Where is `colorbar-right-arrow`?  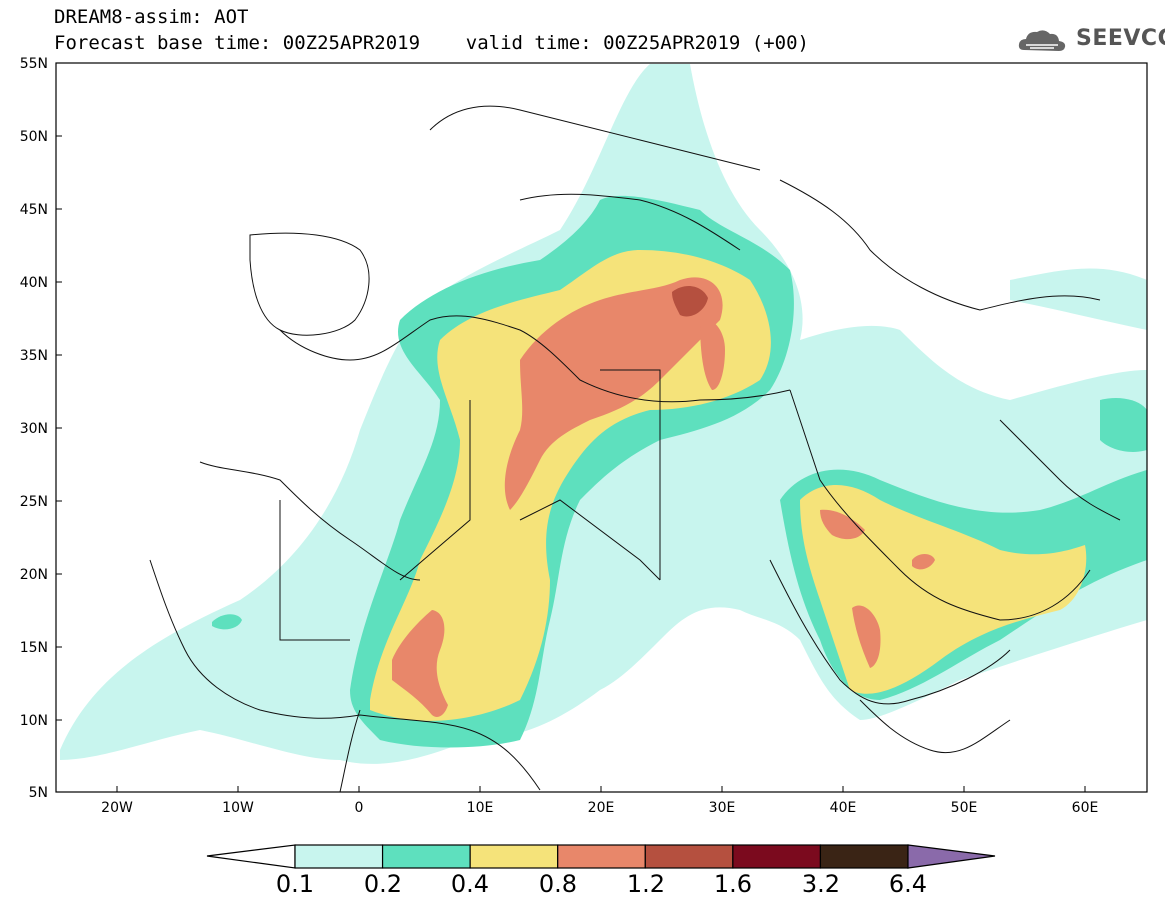
colorbar-right-arrow is located at coordinates (951, 856).